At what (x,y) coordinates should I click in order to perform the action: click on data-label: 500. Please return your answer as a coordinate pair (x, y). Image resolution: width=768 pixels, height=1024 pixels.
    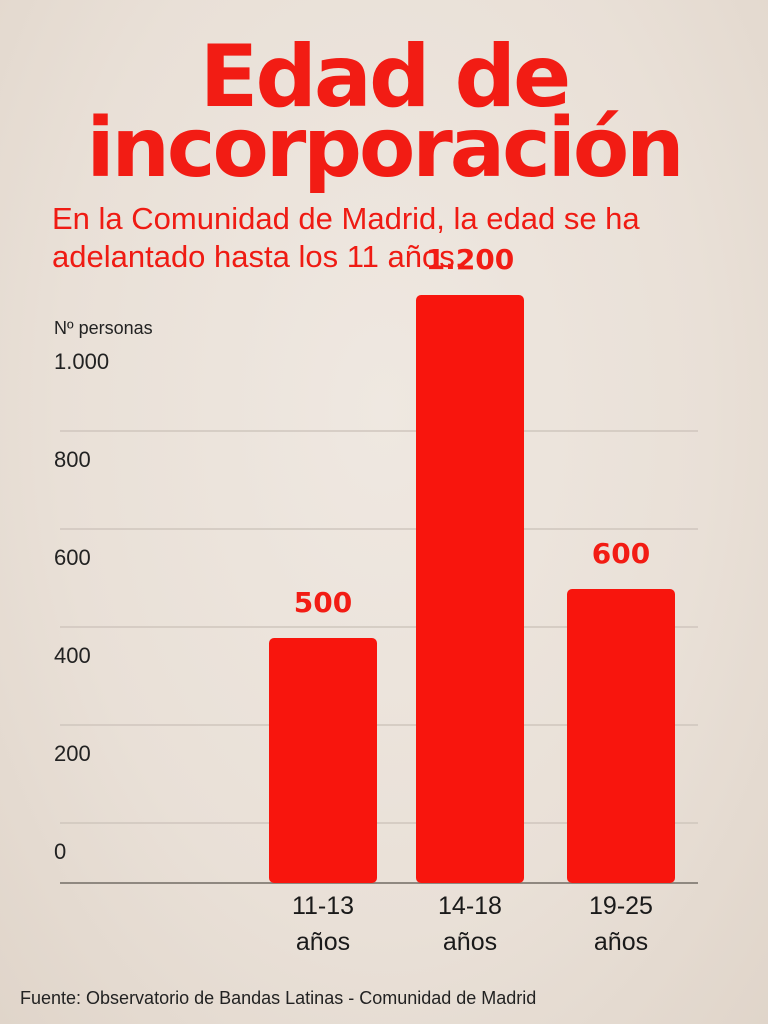
    Looking at the image, I should click on (323, 602).